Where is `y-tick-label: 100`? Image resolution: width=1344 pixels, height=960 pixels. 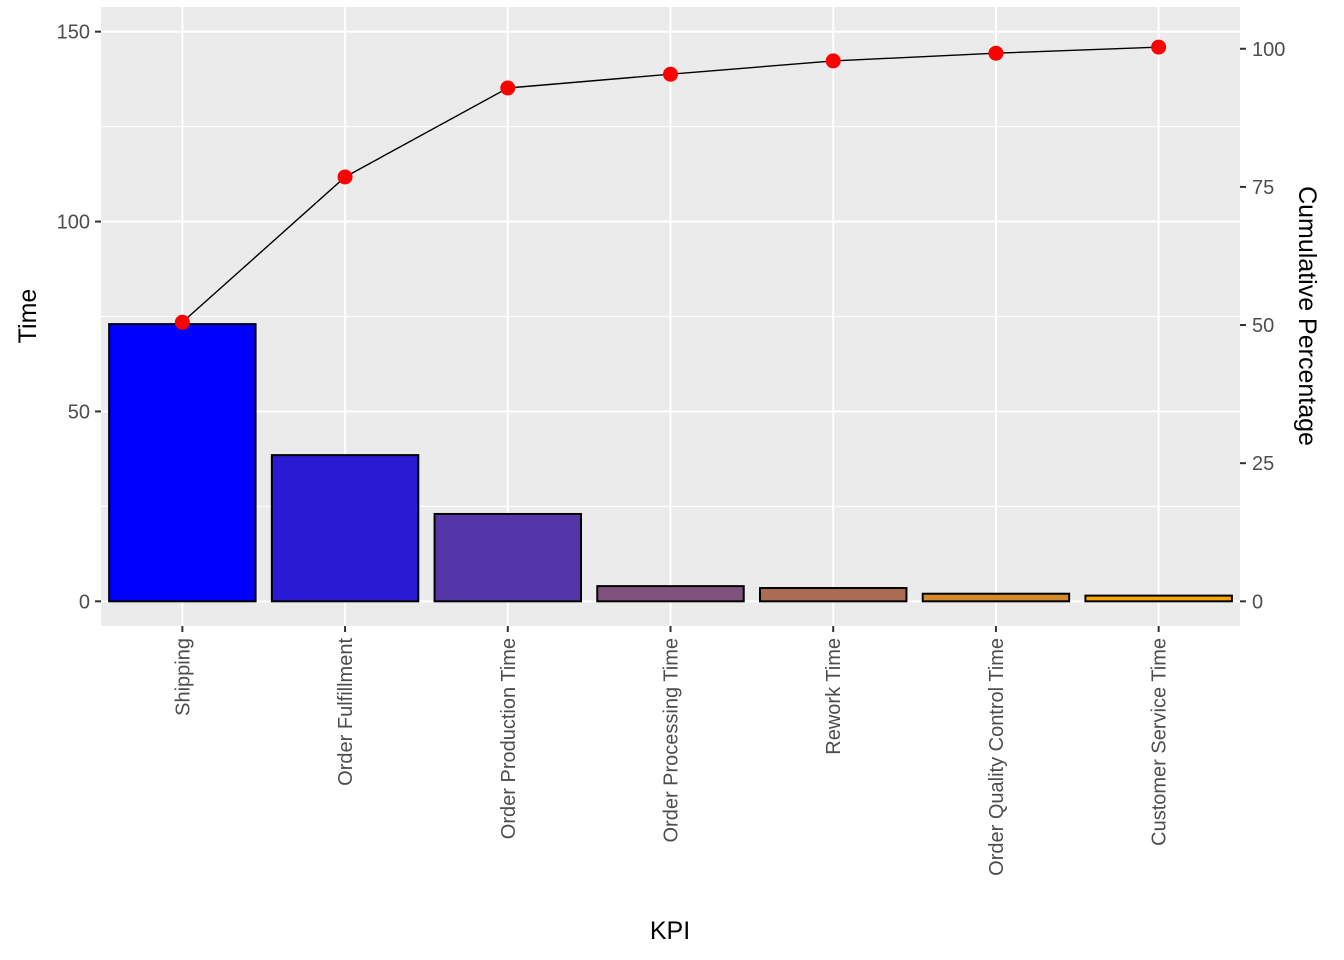
y-tick-label: 100 is located at coordinates (73, 223).